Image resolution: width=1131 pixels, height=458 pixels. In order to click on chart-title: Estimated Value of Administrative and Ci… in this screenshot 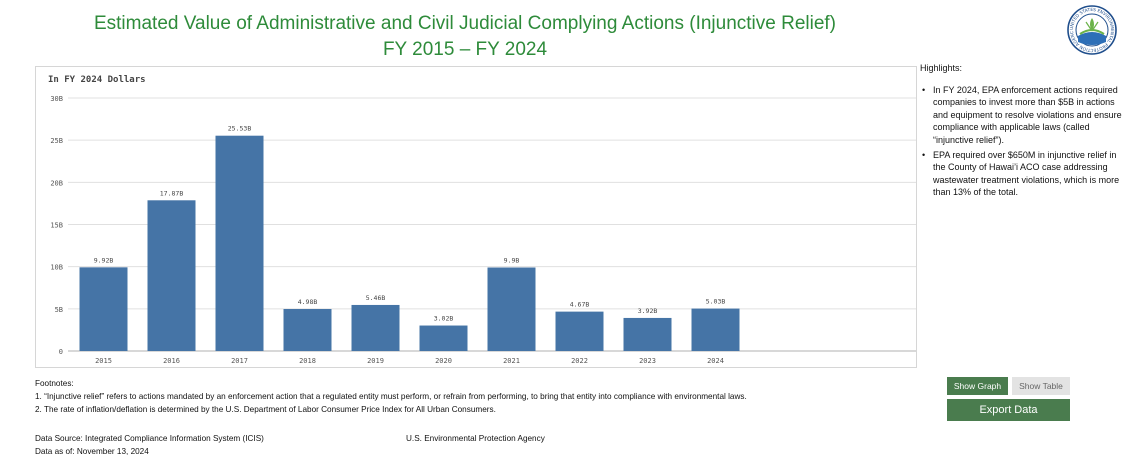, I will do `click(465, 23)`.